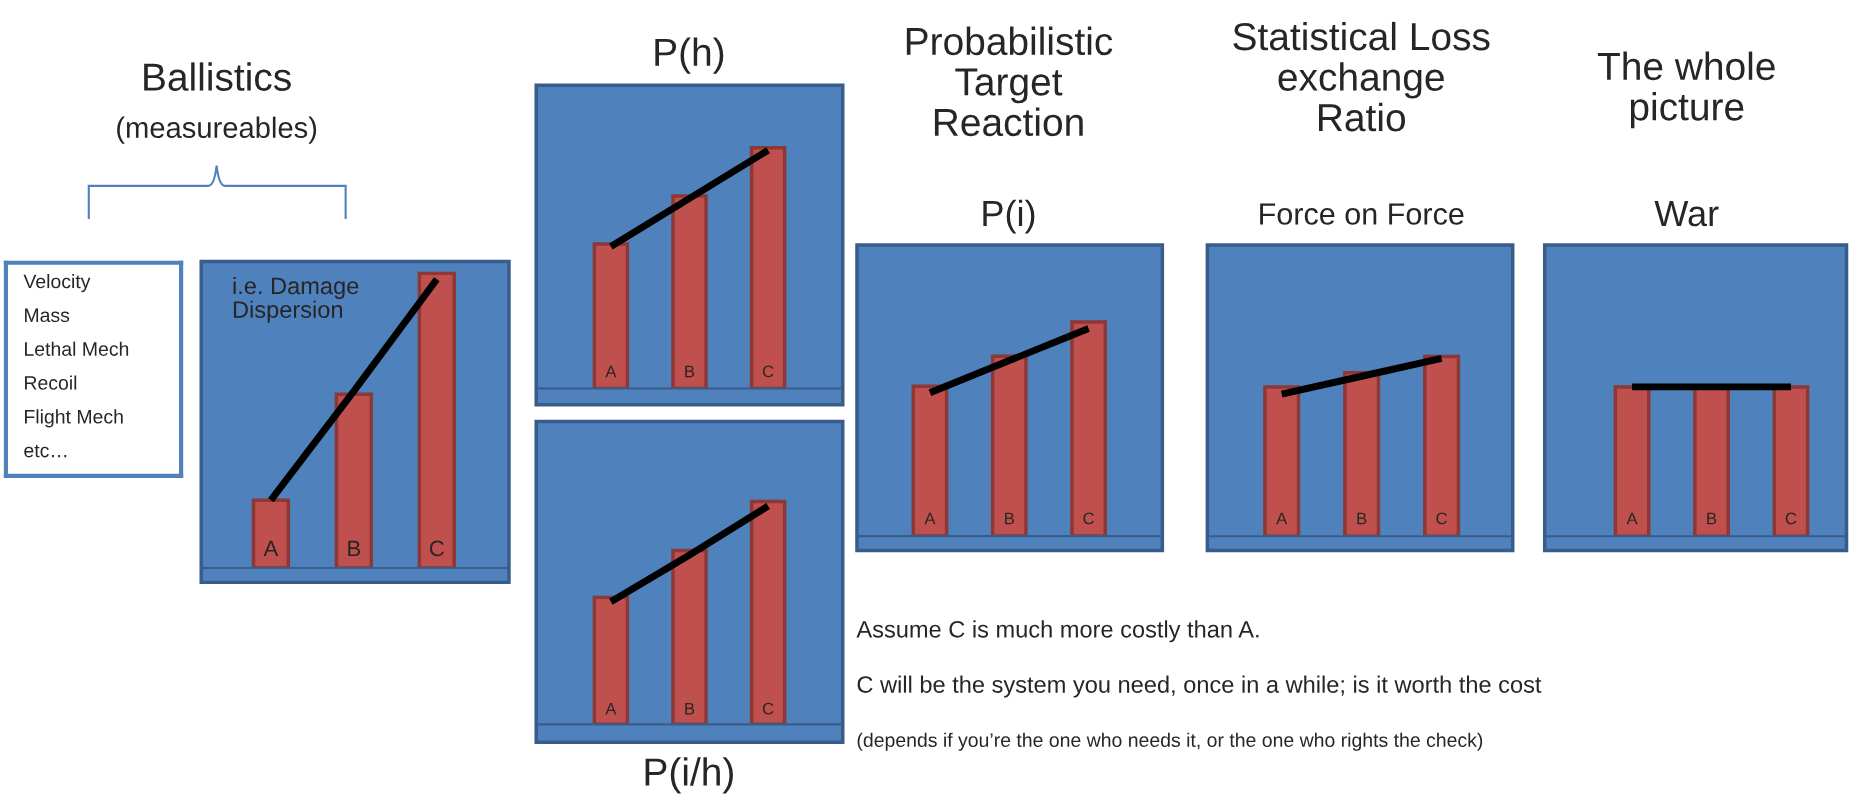  I want to click on text: Assume C is much more costly than A., so click(1057, 631).